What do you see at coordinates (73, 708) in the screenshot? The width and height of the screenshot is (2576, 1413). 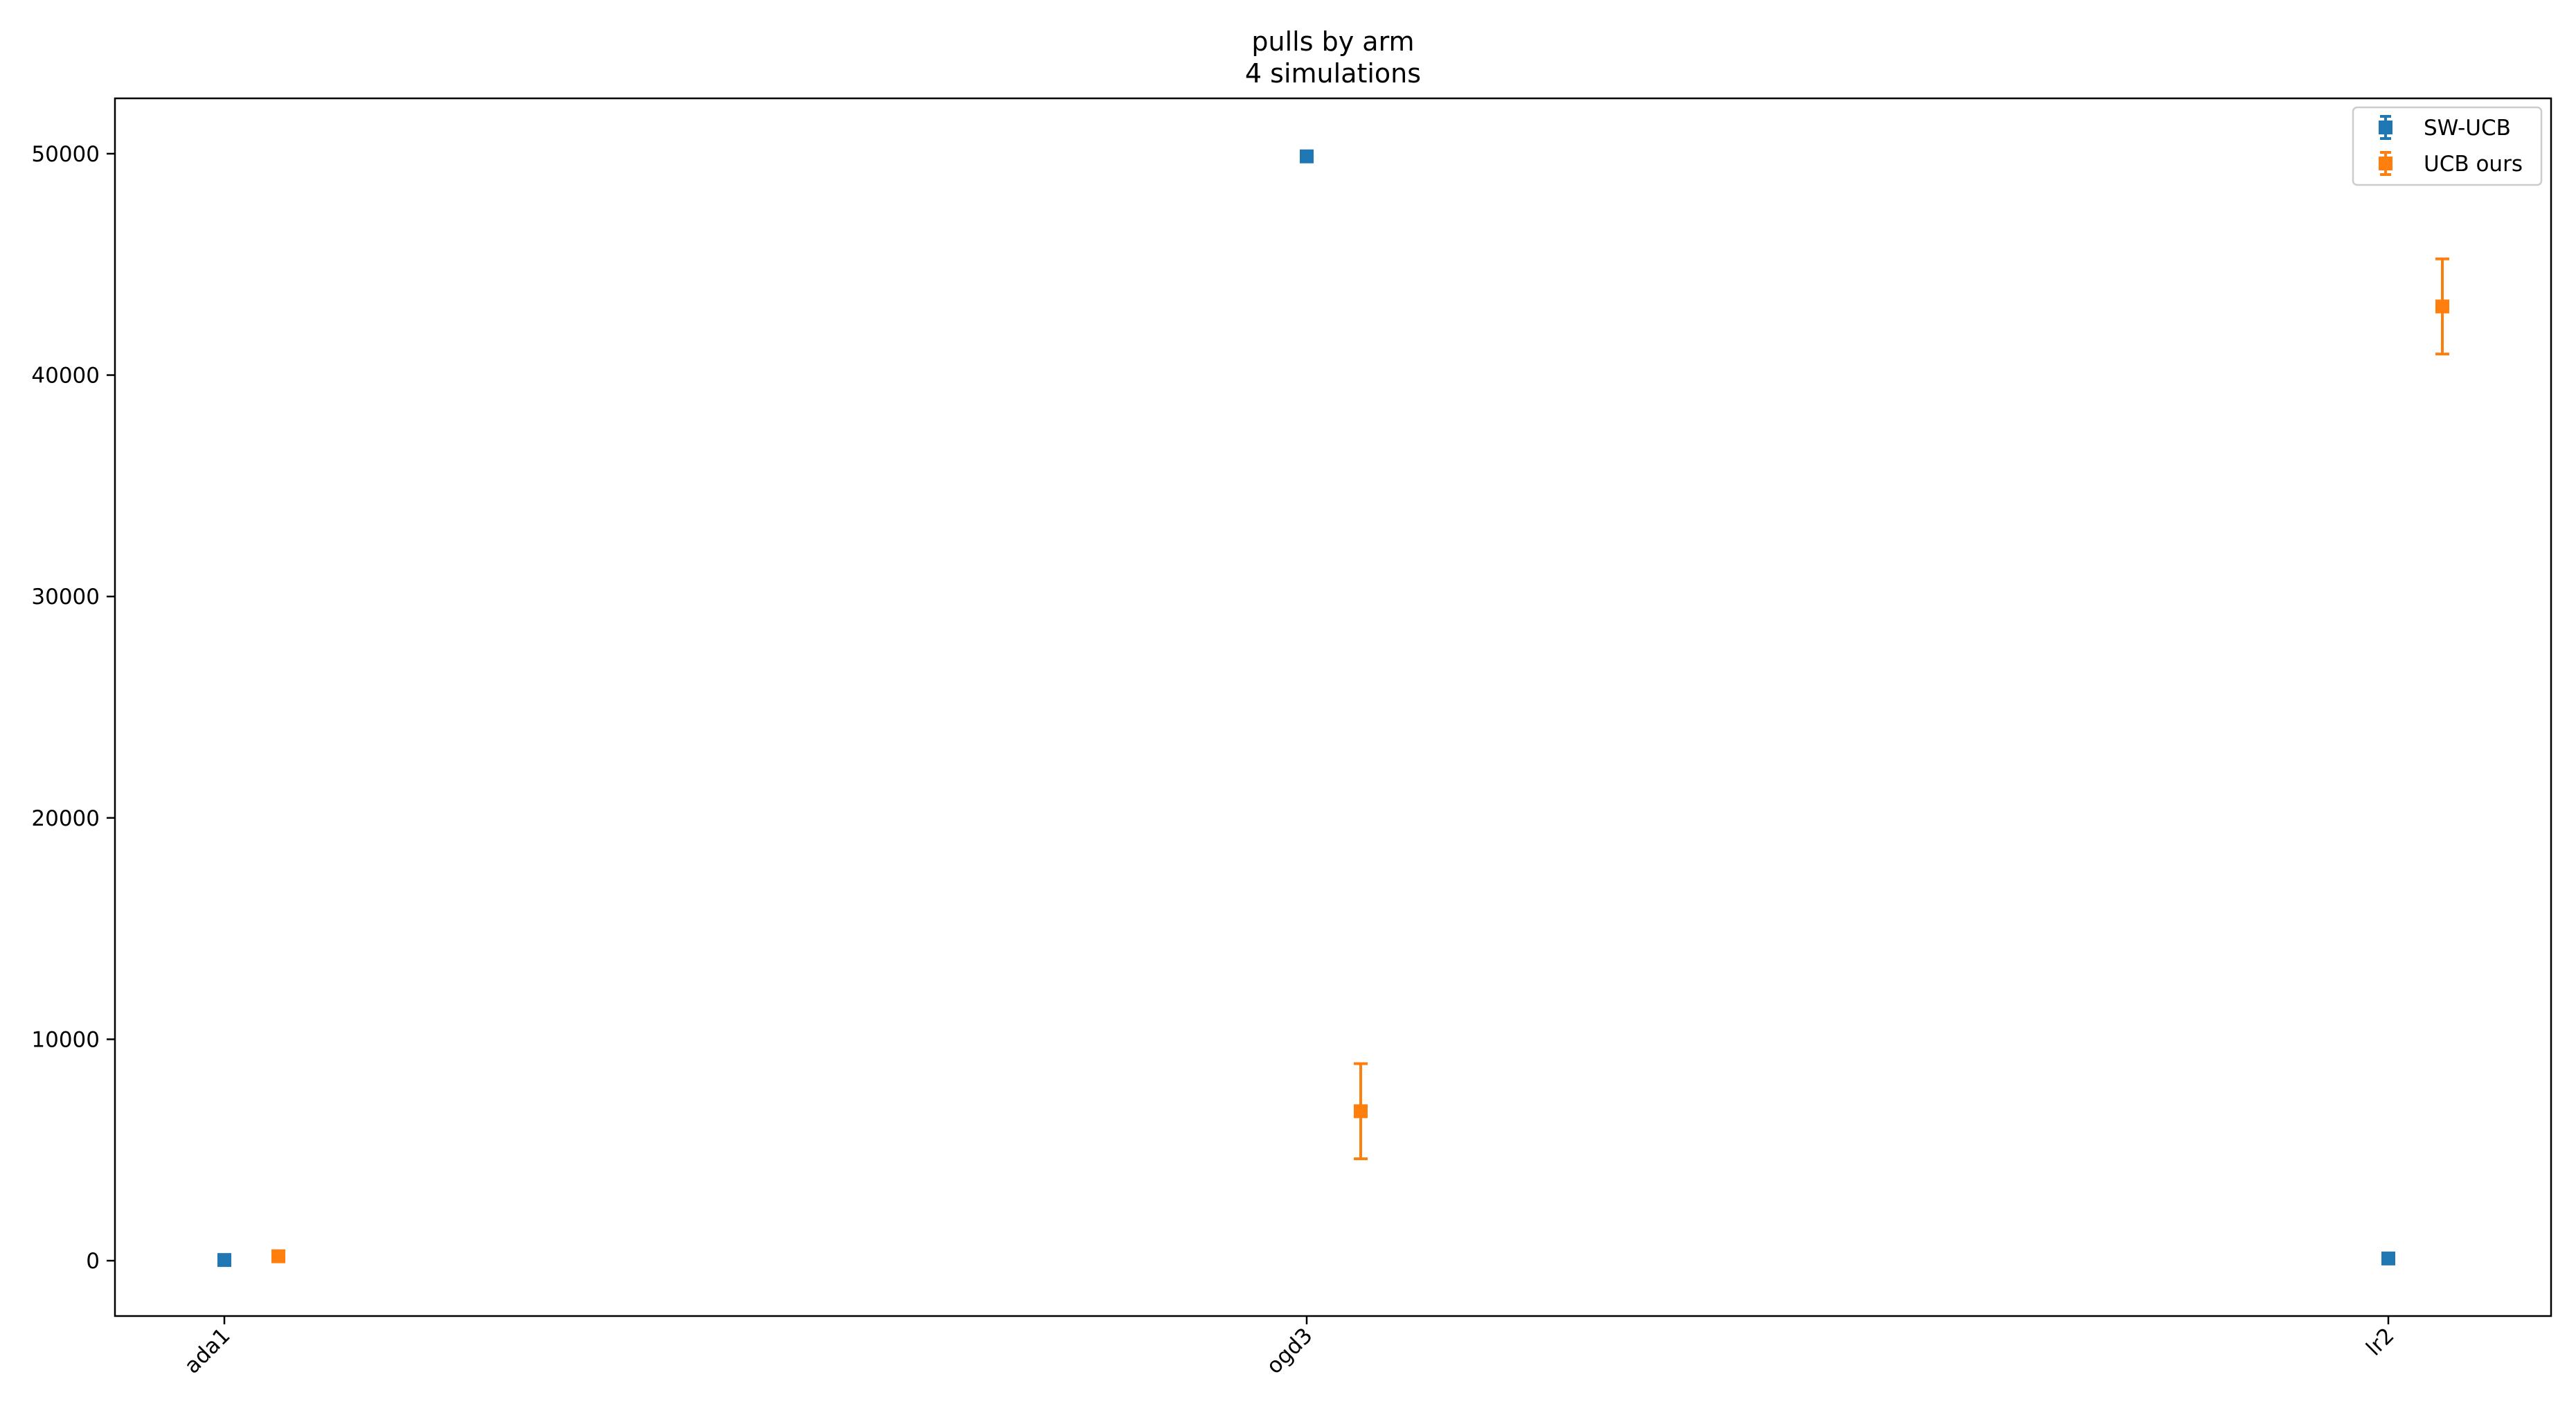 I see `y-axis: 0 10000 20000 30000 40000 50000` at bounding box center [73, 708].